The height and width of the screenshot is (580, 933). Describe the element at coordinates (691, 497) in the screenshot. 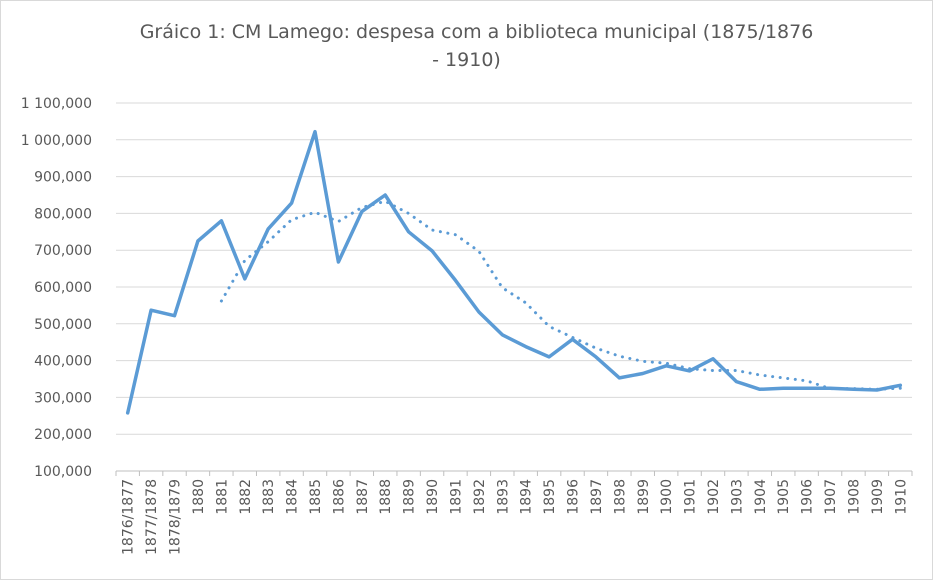

I see `x-tick-label: 1901` at that location.